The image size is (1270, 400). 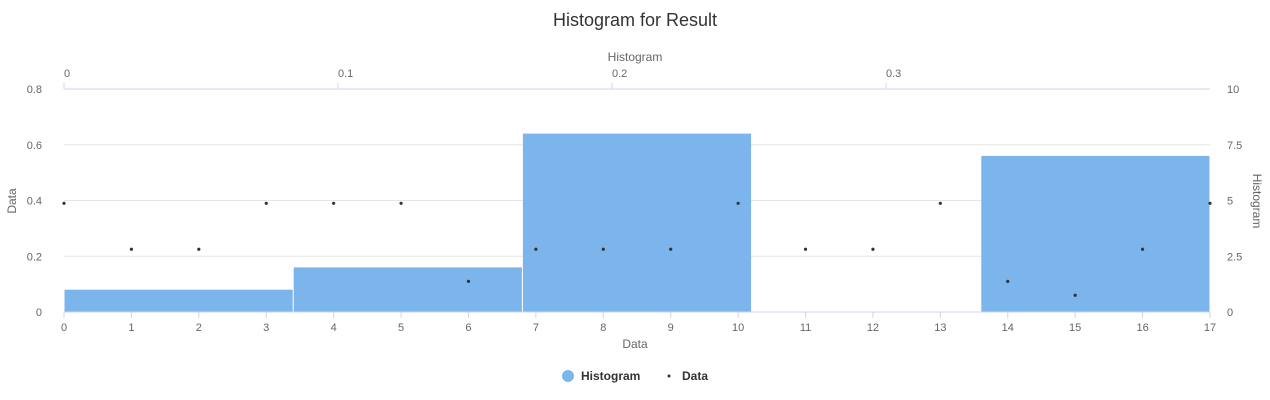 What do you see at coordinates (738, 328) in the screenshot?
I see `x-tick-label-10: 10` at bounding box center [738, 328].